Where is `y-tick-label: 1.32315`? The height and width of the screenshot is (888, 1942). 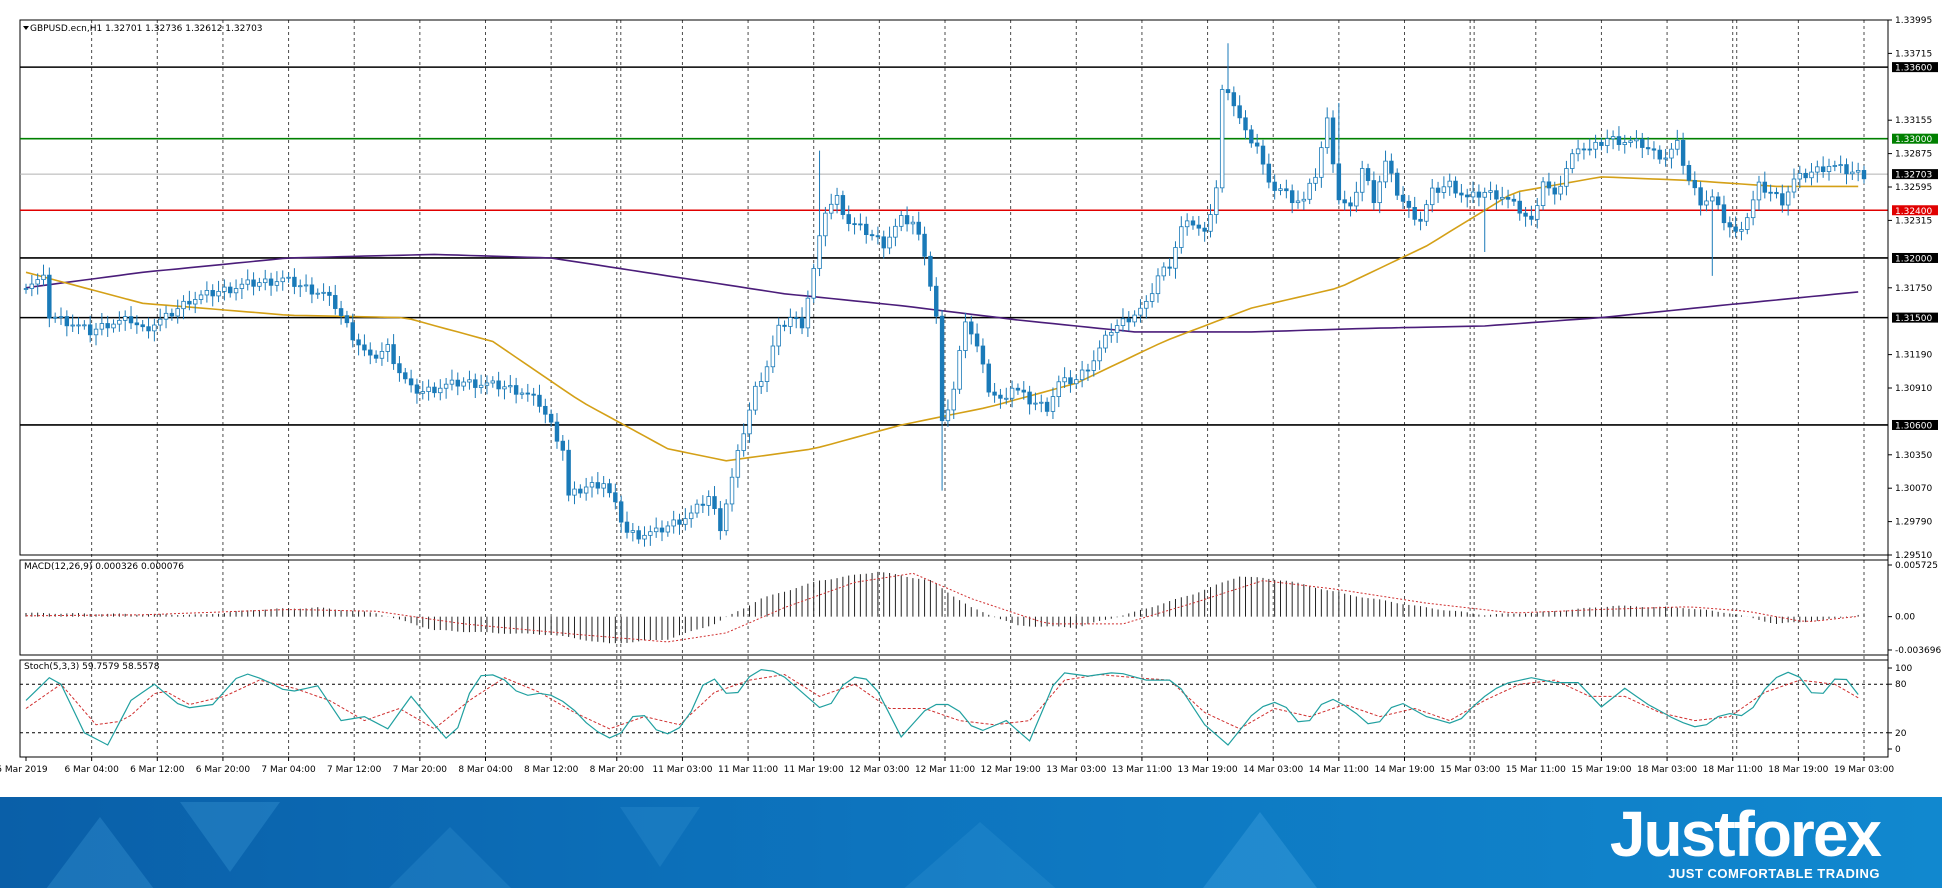 y-tick-label: 1.32315 is located at coordinates (1913, 221).